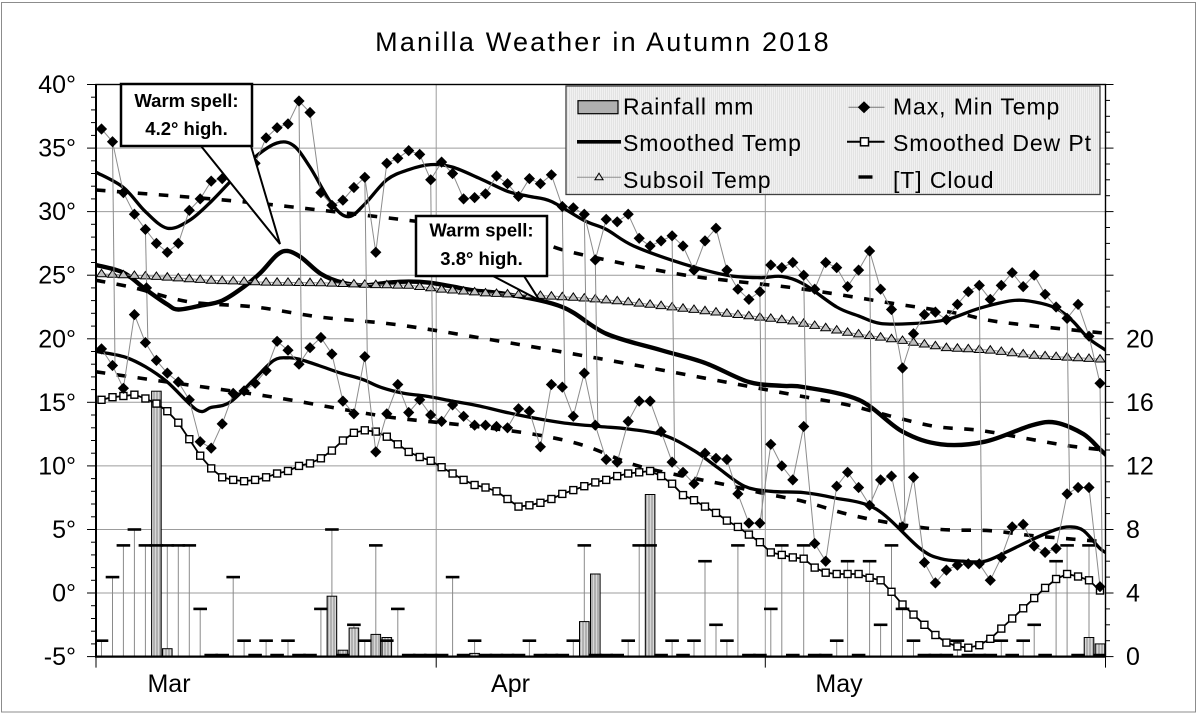 The height and width of the screenshot is (718, 1200). I want to click on svg-text: Smoothed Temp, so click(712, 143).